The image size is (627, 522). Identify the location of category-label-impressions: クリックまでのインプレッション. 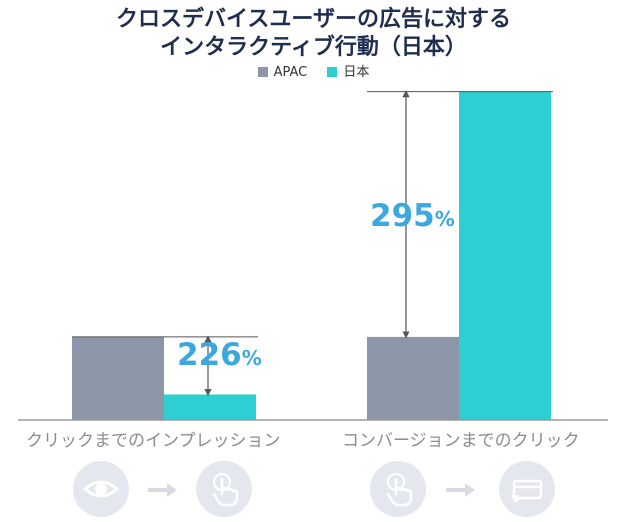
(153, 441).